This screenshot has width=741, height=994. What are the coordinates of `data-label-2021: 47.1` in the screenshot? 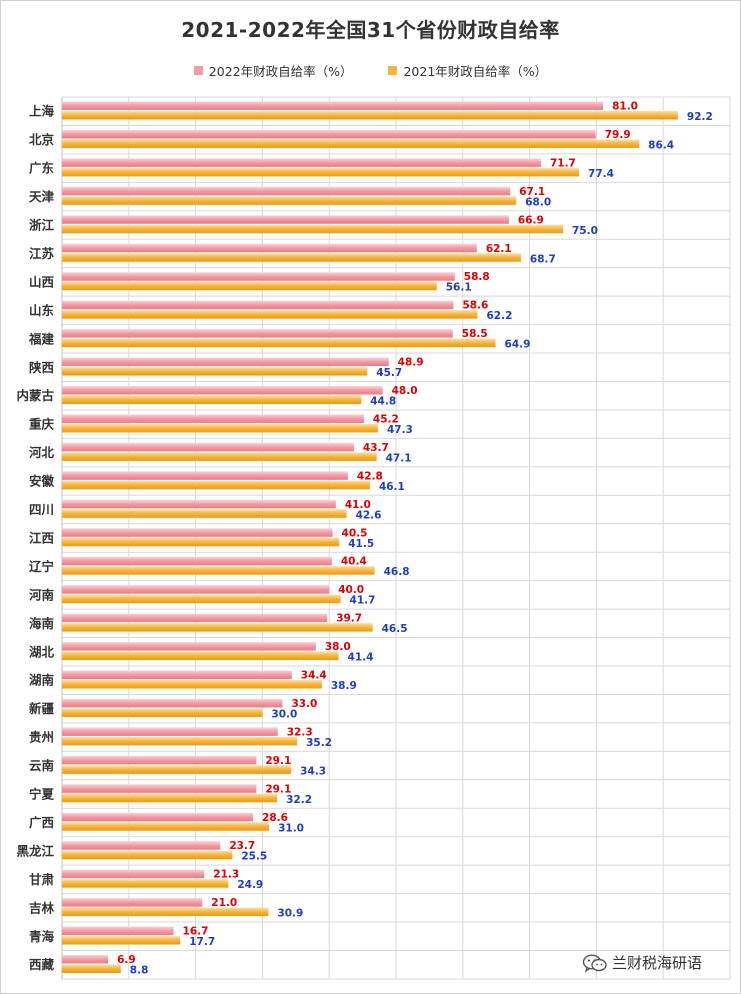 It's located at (399, 458).